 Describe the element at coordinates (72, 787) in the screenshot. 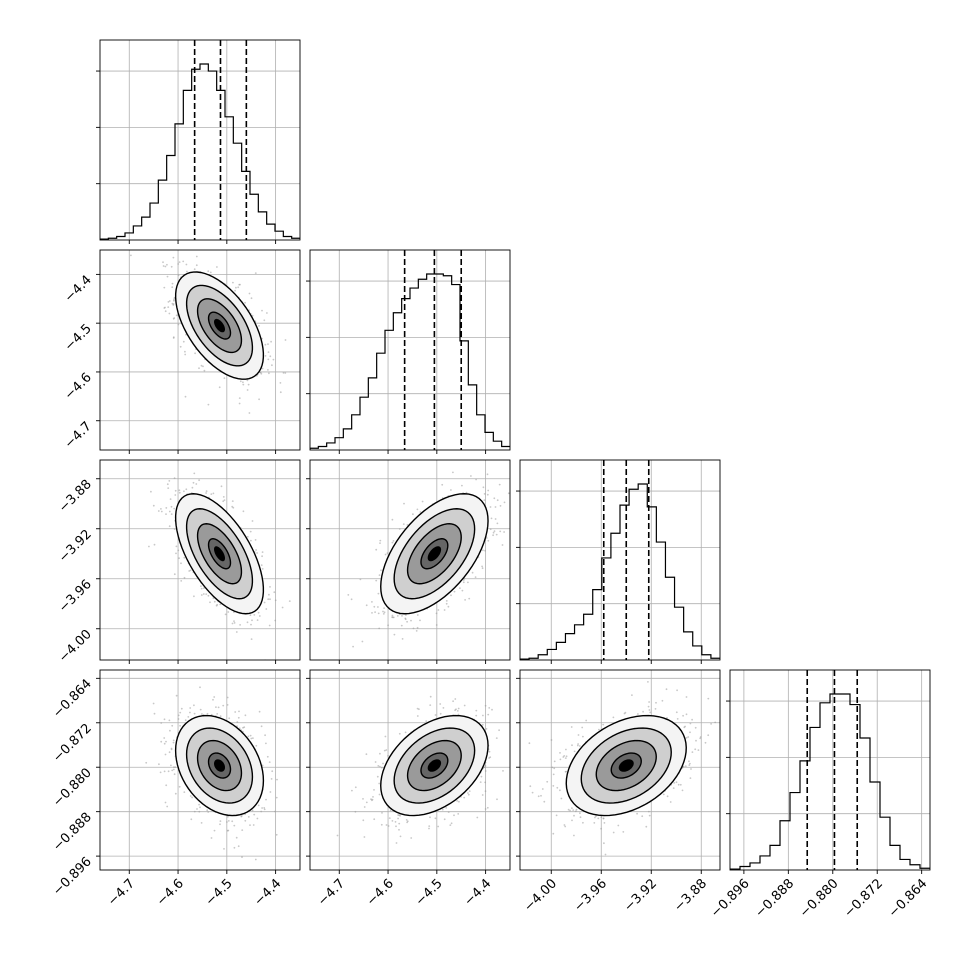

I see `y-tick-label: −0.880` at that location.